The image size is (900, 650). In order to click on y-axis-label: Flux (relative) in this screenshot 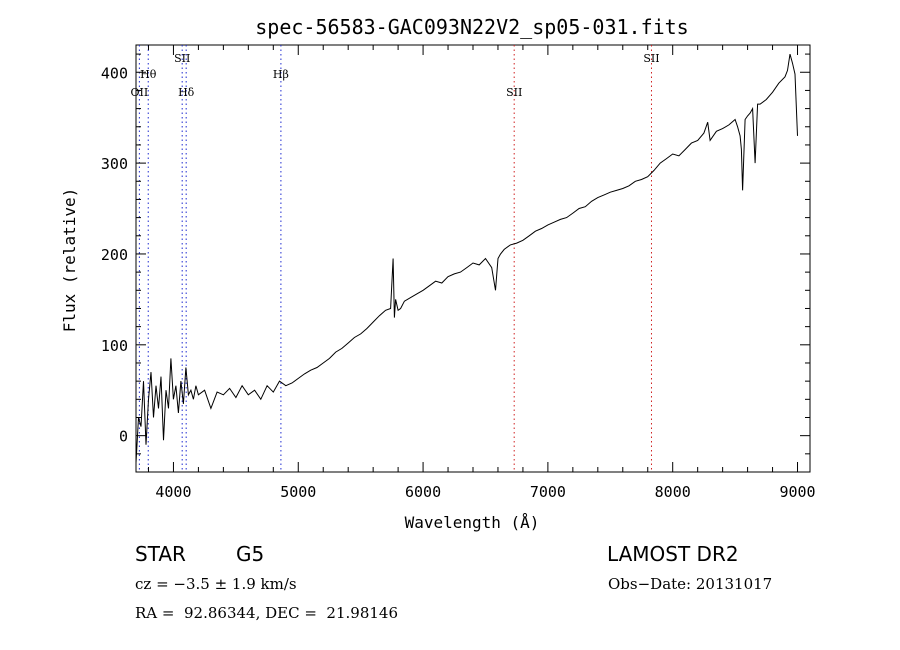, I will do `click(69, 260)`.